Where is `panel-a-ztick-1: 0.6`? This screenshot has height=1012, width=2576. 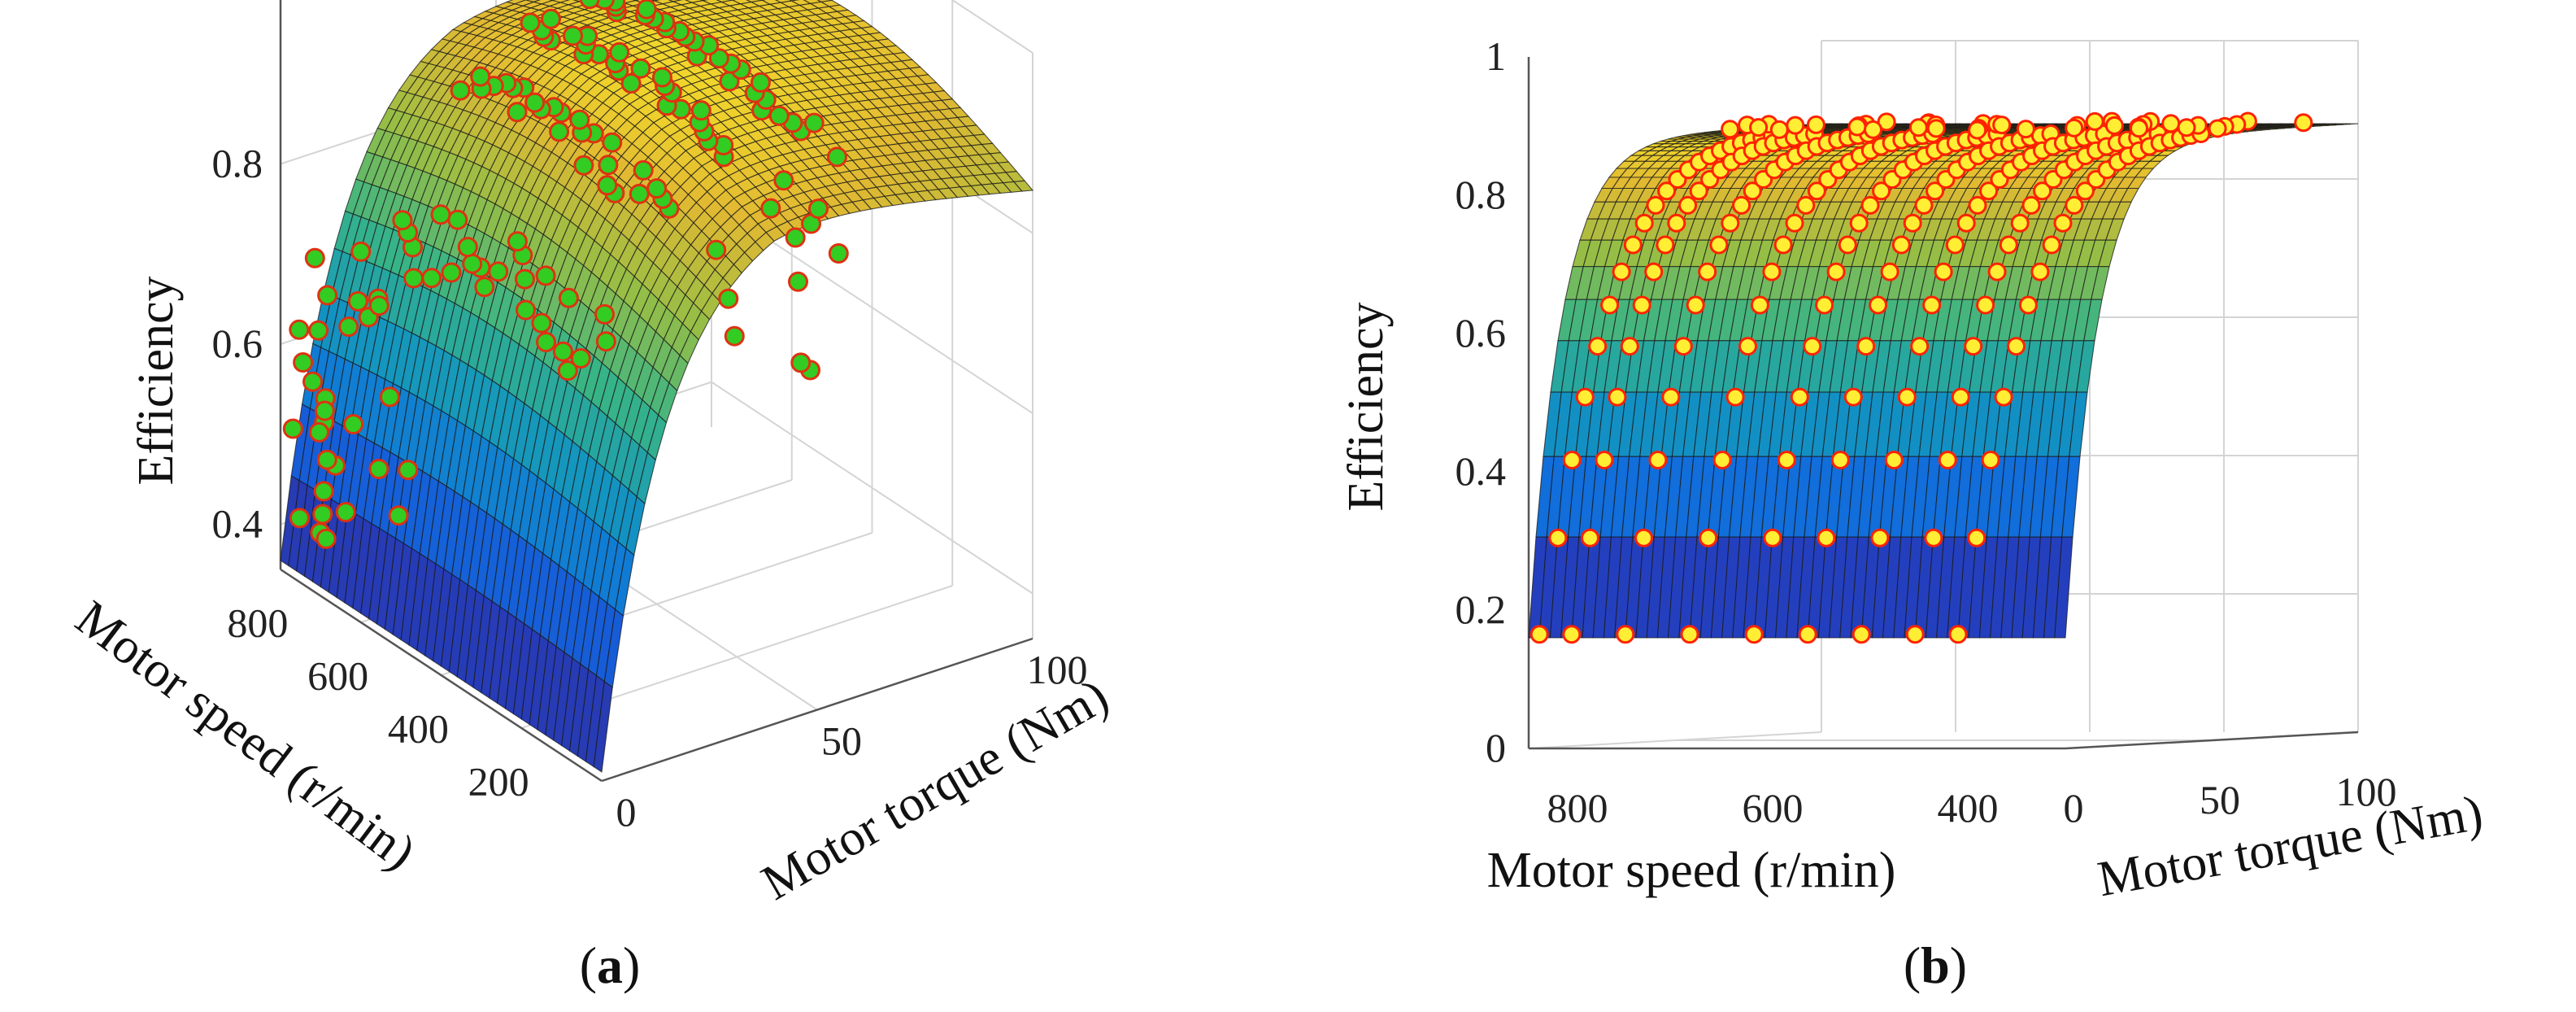
panel-a-ztick-1: 0.6 is located at coordinates (238, 343).